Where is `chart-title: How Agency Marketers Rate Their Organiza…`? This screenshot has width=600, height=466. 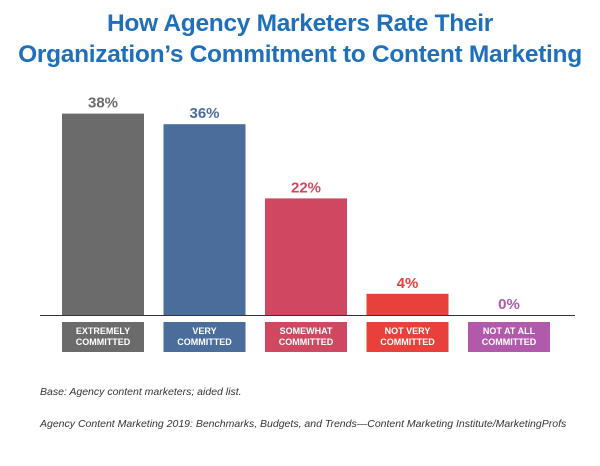
chart-title: How Agency Marketers Rate Their Organiza… is located at coordinates (300, 39).